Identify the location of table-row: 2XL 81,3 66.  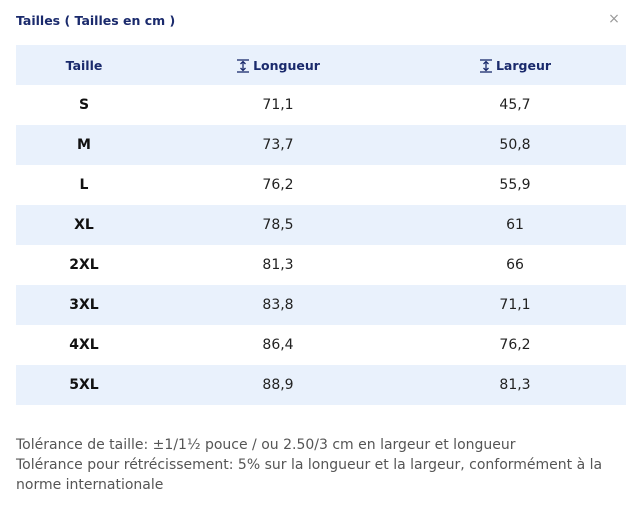
(321, 265).